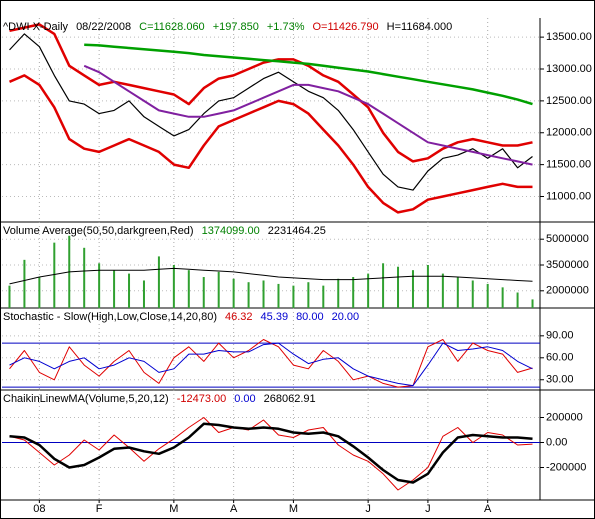 This screenshot has height=519, width=595. Describe the element at coordinates (297, 231) in the screenshot. I see `panel-label: 2231464.25` at that location.